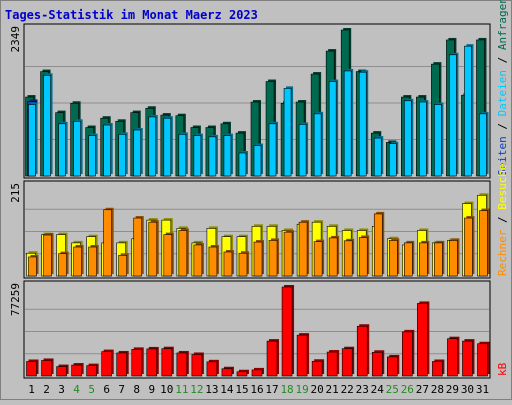 This screenshot has width=512, height=405. I want to click on bar-kb-19-face, so click(302, 355).